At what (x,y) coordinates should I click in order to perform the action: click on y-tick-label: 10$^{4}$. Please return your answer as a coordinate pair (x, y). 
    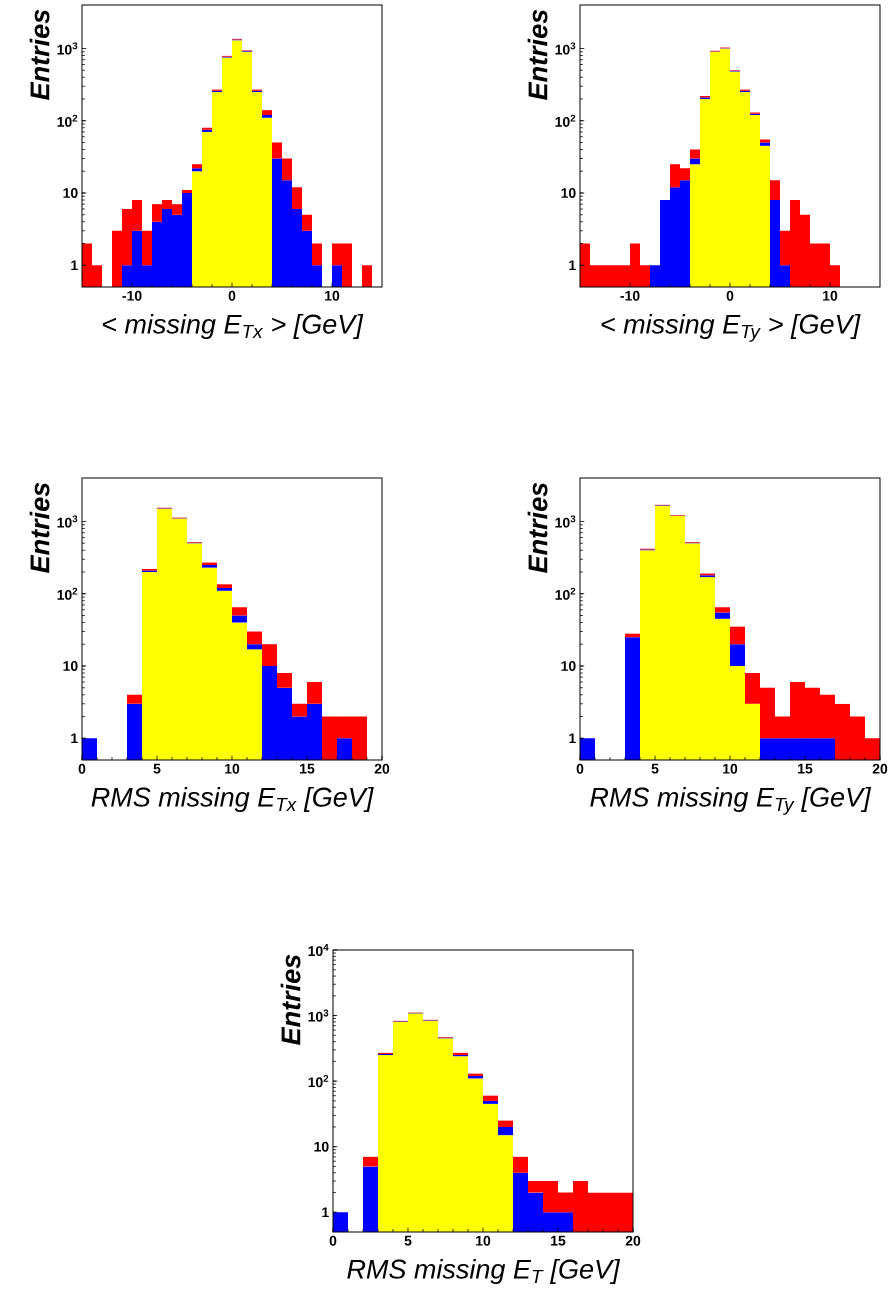
    Looking at the image, I should click on (318, 950).